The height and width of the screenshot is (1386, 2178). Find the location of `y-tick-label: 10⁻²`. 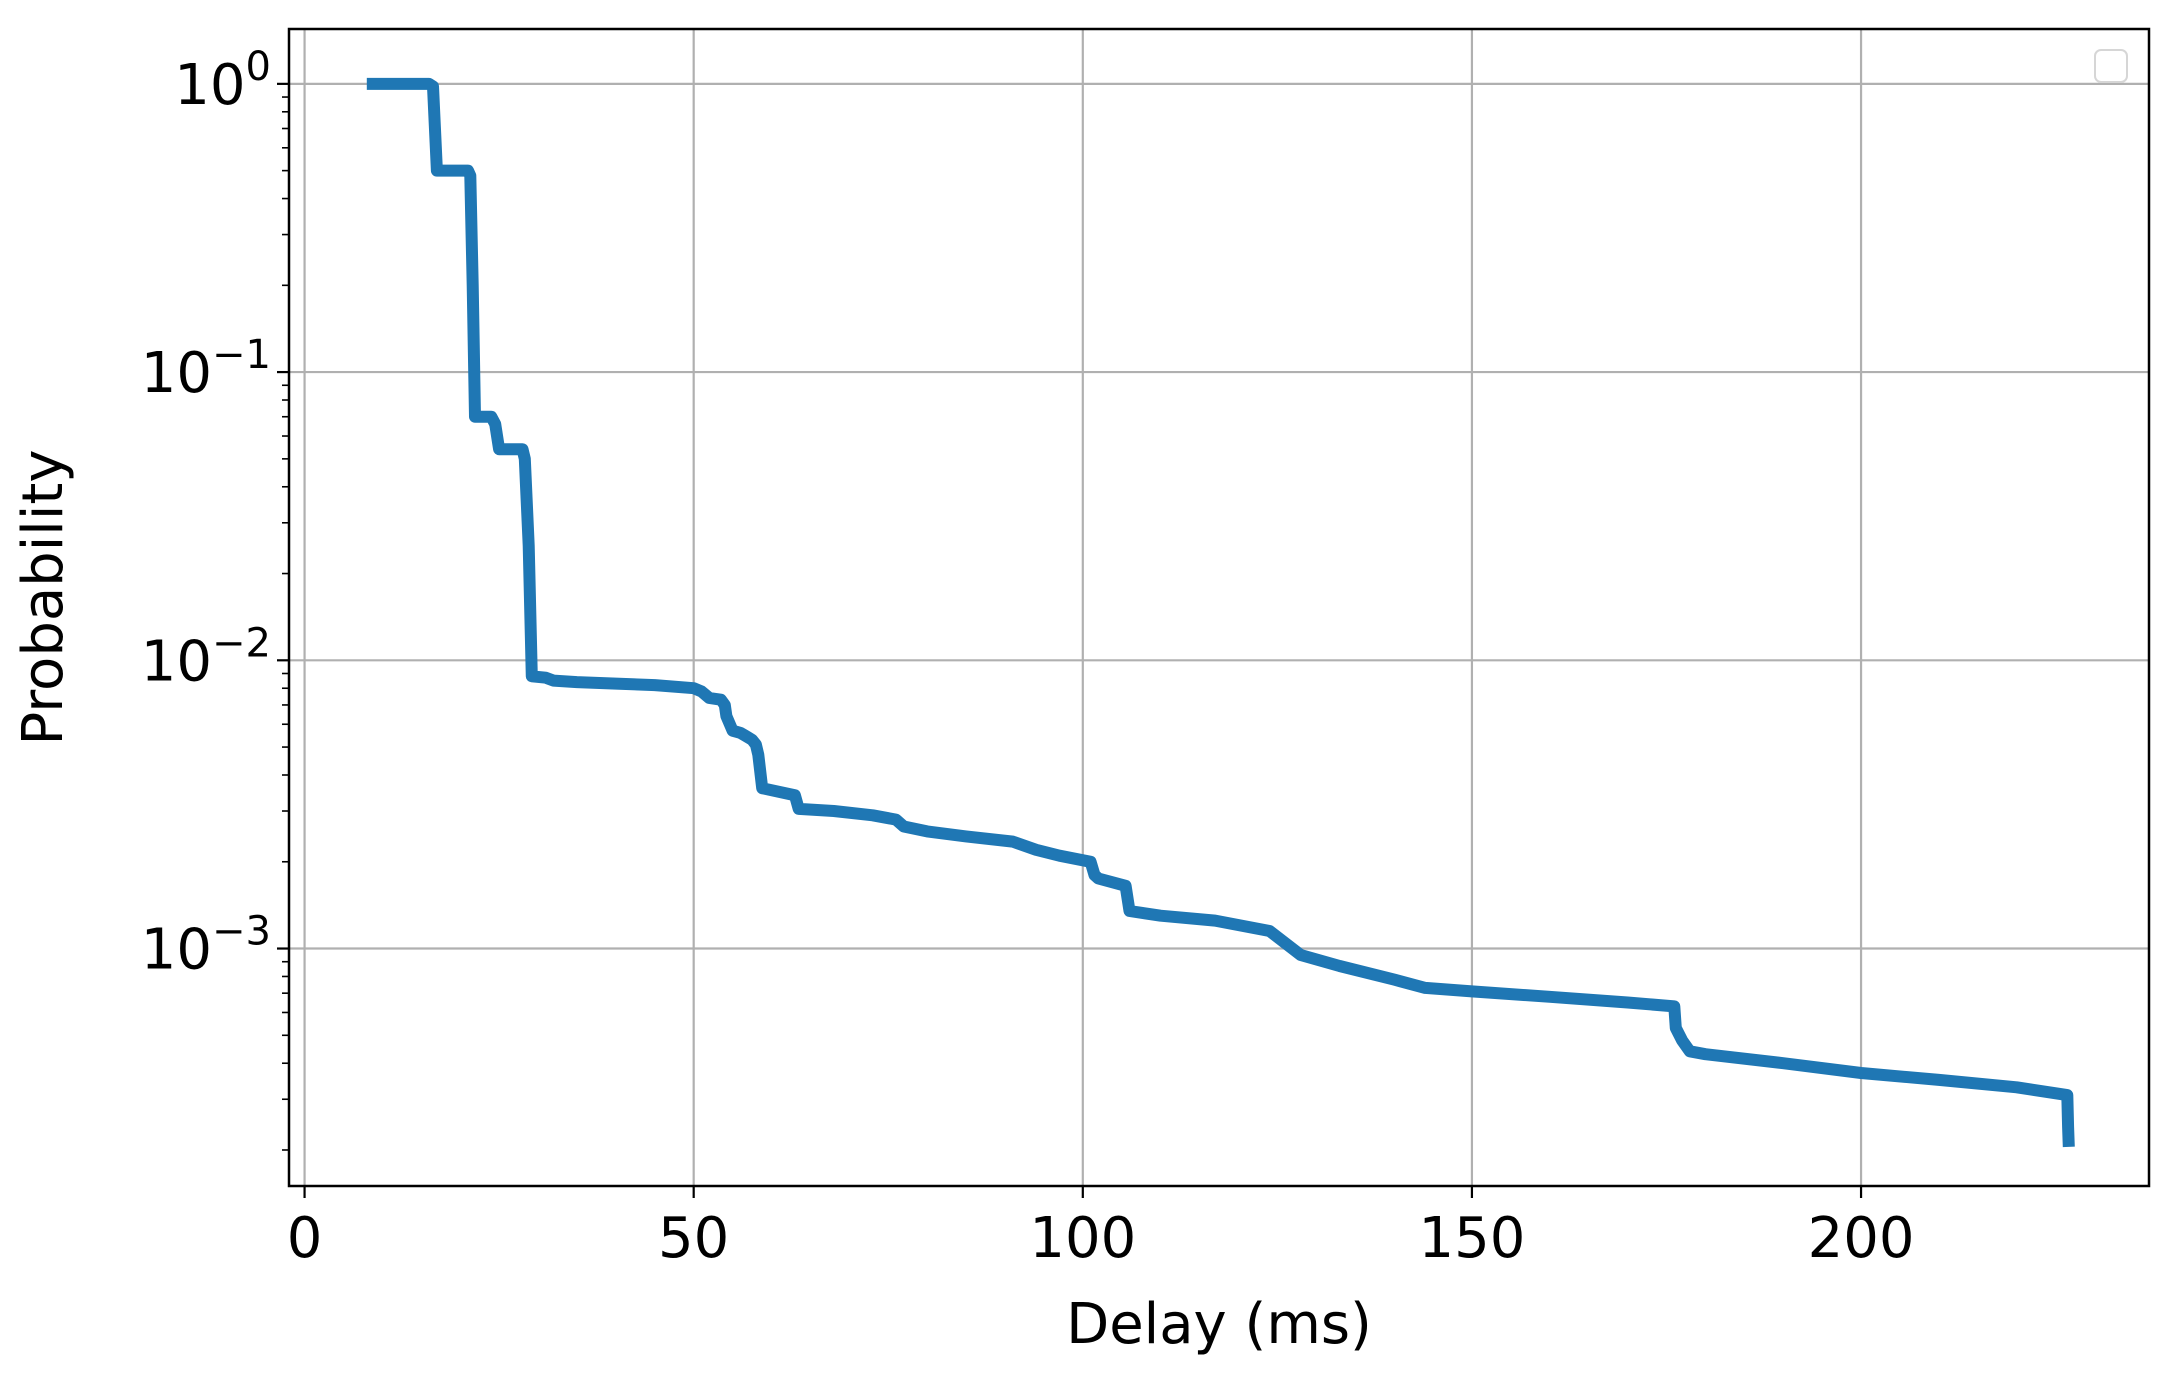

y-tick-label: 10⁻² is located at coordinates (206, 657).